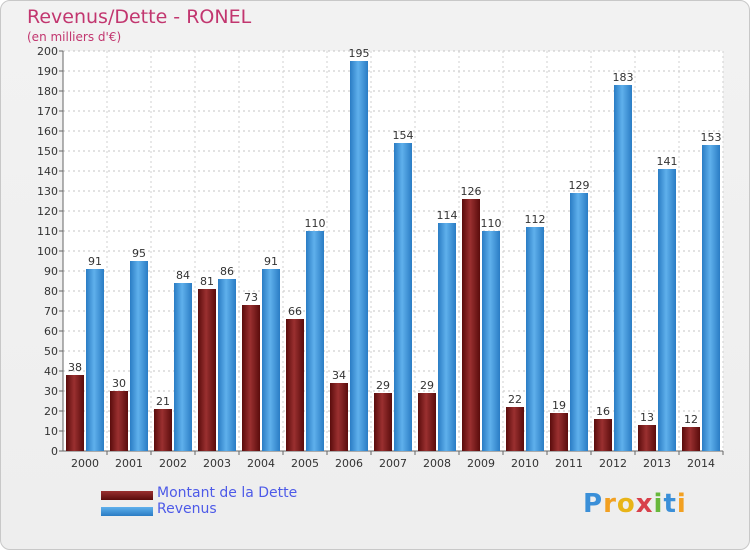 This screenshot has width=750, height=550. I want to click on data-label-debt: 19, so click(559, 405).